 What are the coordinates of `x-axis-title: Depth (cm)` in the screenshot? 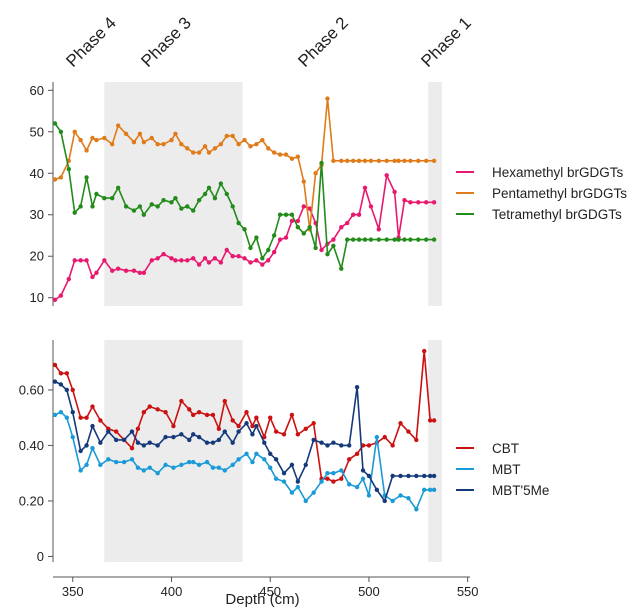 It's located at (262, 599).